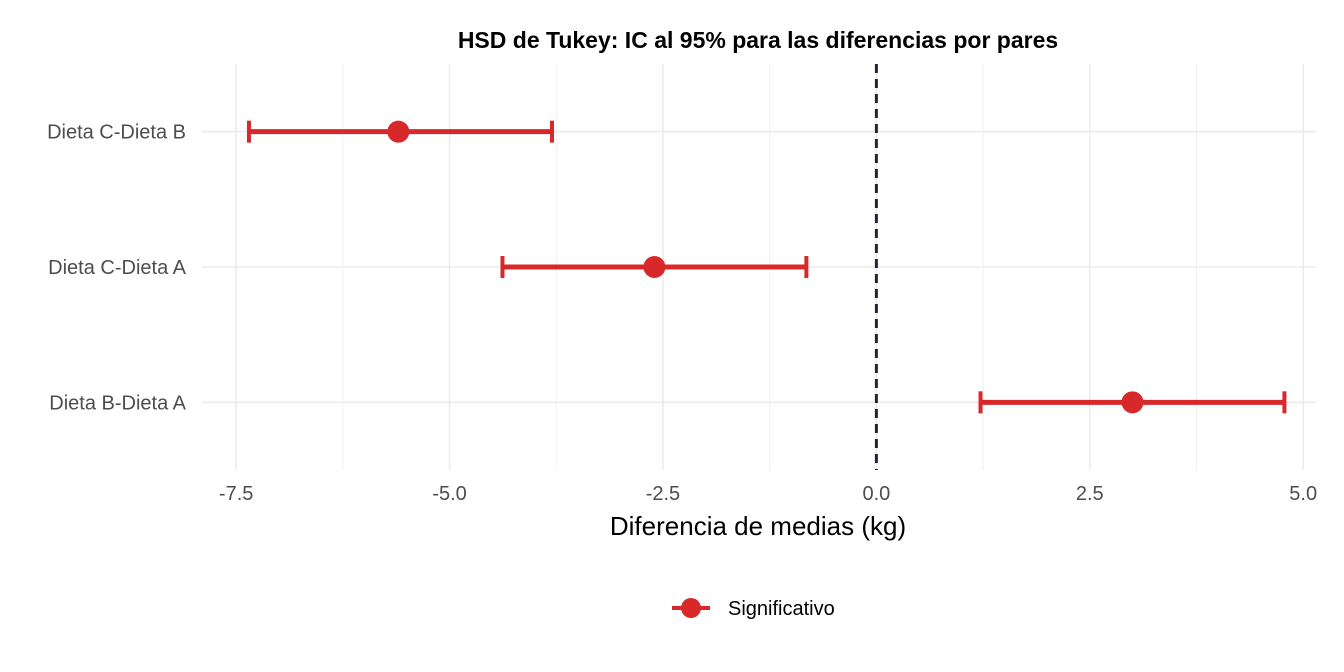 This screenshot has width=1344, height=672. Describe the element at coordinates (116, 133) in the screenshot. I see `y-tick-label: Dieta C-Dieta B` at that location.